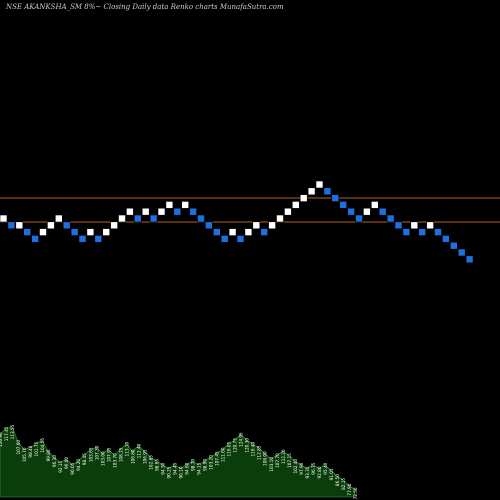 Image resolution: width=500 pixels, height=500 pixels. I want to click on volume-label: 94.60, so click(187, 468).